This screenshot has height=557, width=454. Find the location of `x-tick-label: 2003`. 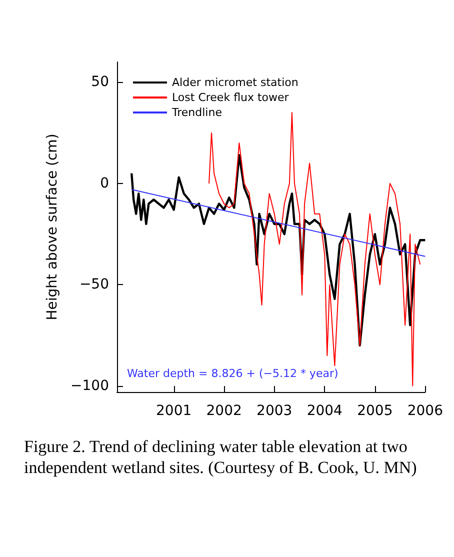

x-tick-label: 2003 is located at coordinates (274, 411).